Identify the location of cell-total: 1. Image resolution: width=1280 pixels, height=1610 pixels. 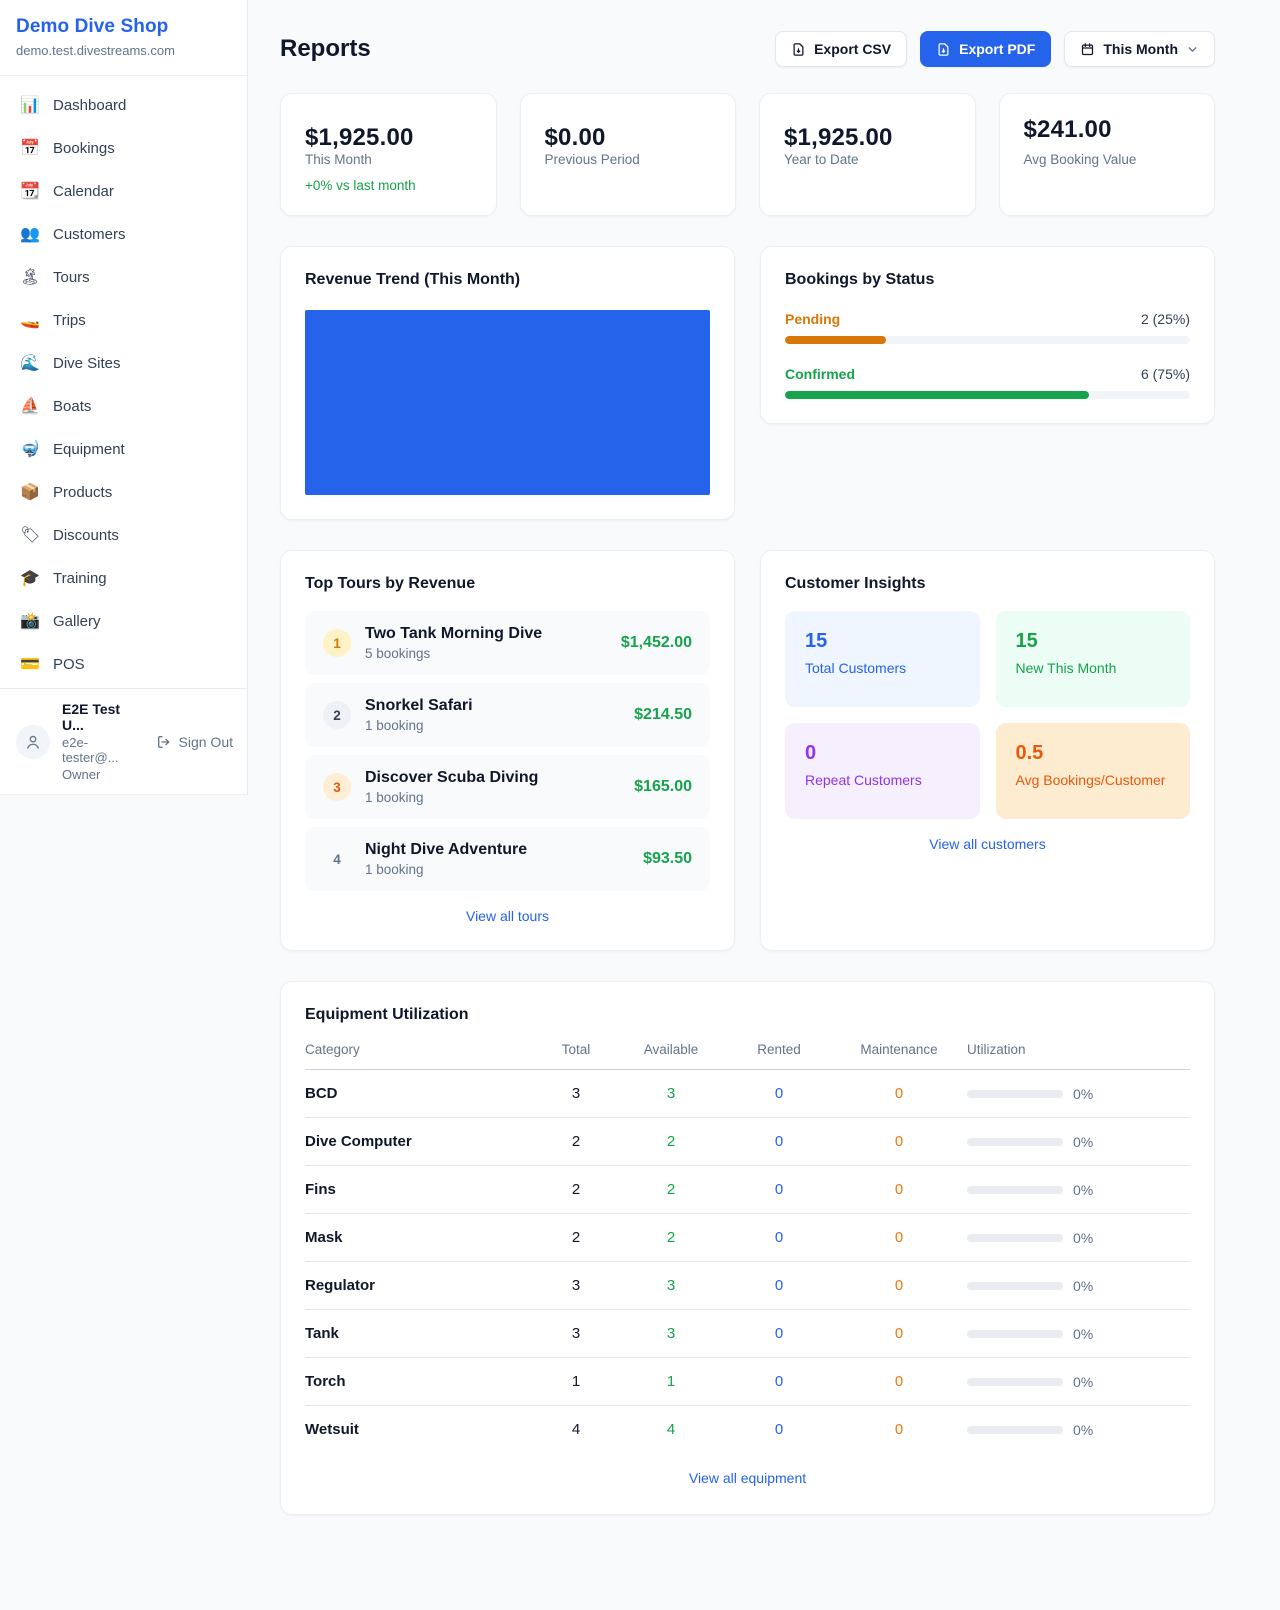
(576, 1381).